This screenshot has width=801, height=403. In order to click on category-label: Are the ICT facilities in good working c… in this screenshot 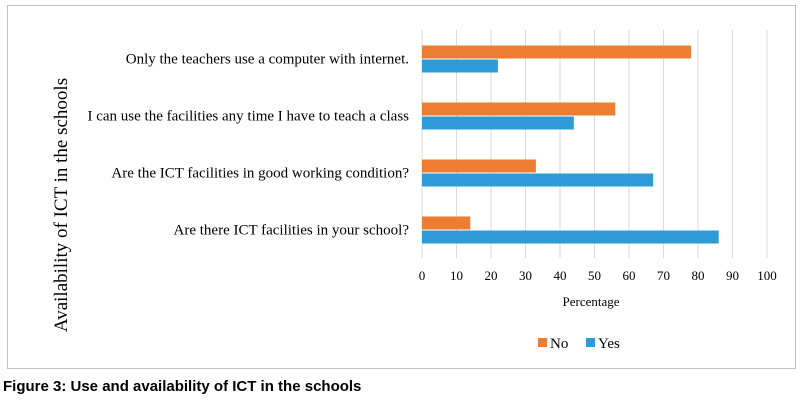, I will do `click(260, 174)`.